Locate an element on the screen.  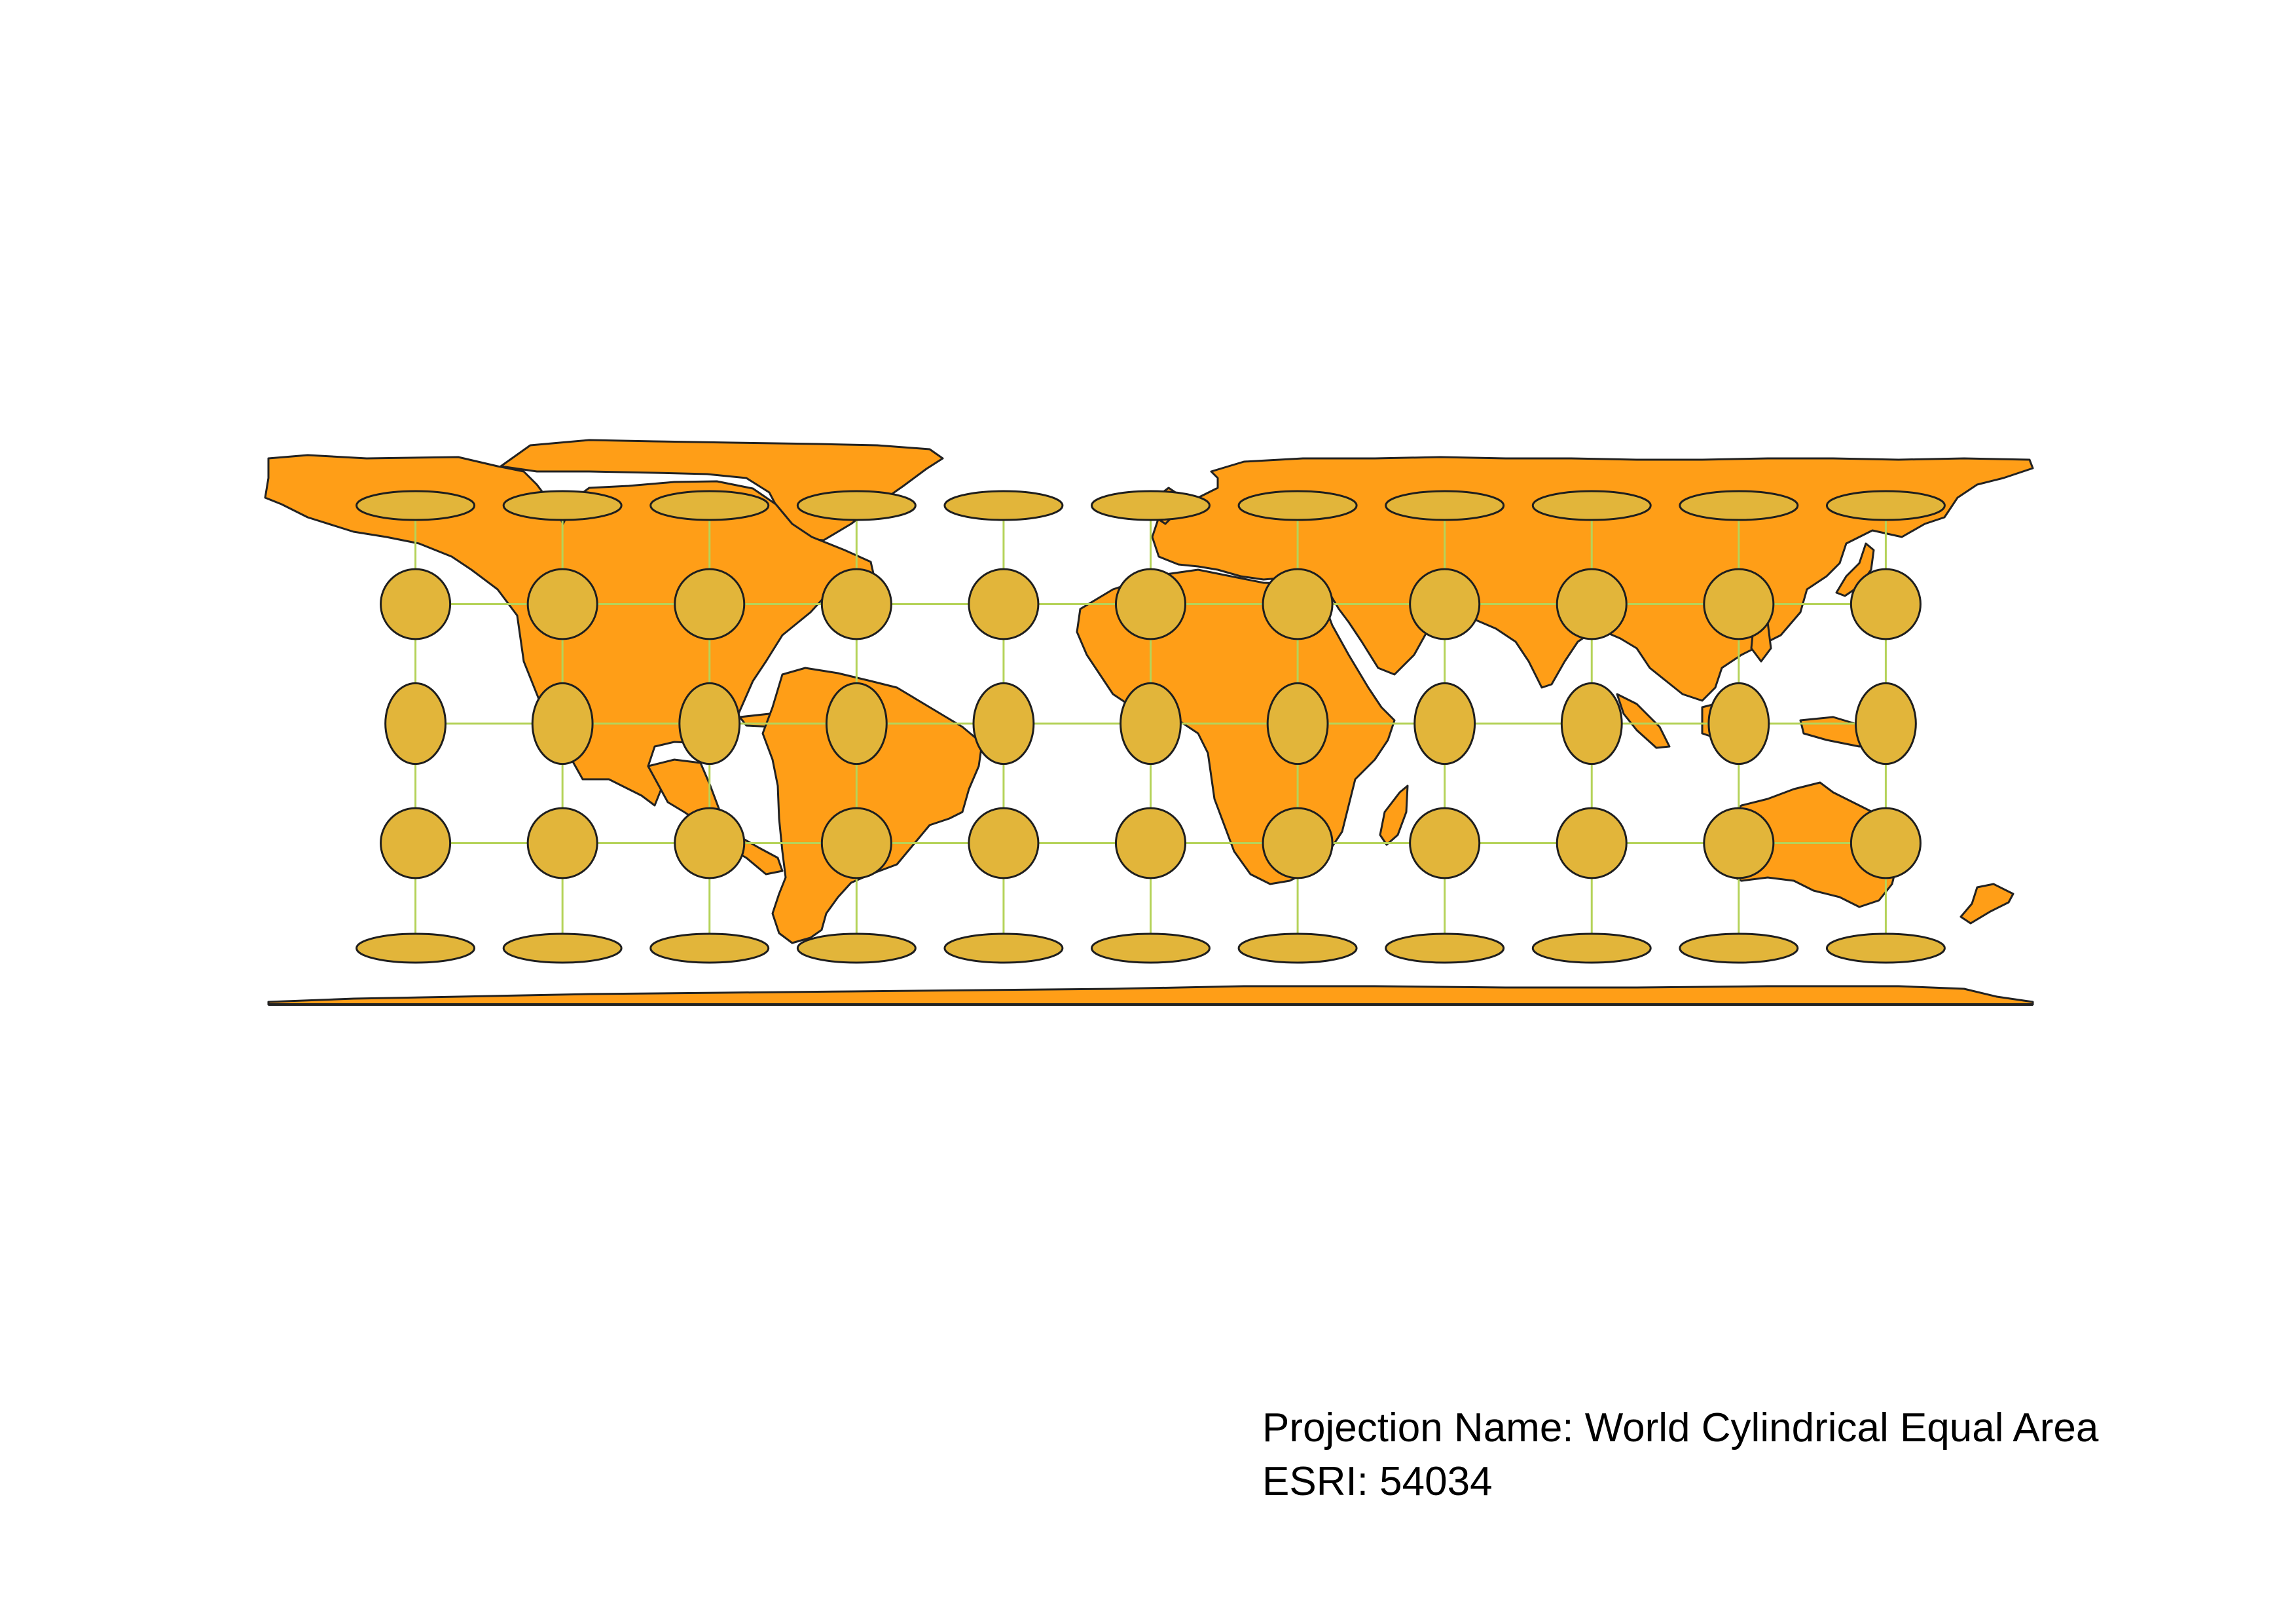
land-sumatra is located at coordinates (1643, 721).